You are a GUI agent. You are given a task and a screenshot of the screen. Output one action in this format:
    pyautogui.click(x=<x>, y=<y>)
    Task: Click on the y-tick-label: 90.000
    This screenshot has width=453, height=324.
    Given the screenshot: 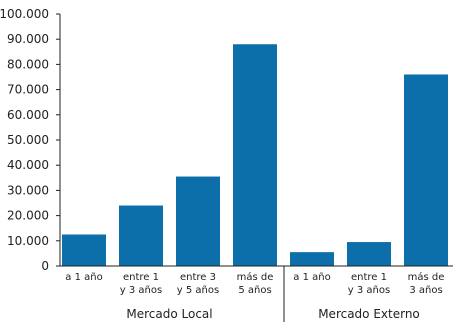 What is the action you would take?
    pyautogui.click(x=28, y=39)
    